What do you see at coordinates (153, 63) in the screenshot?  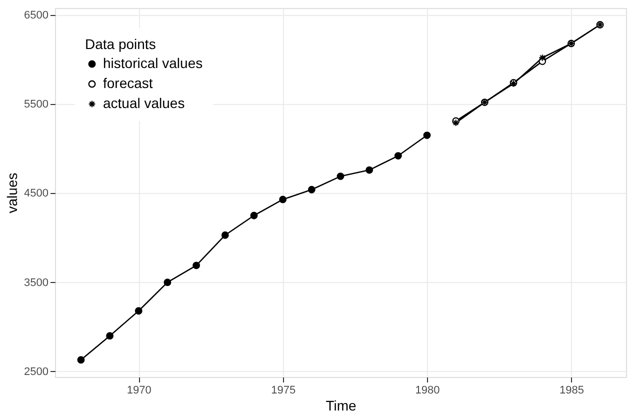 I see `legend-label: historical values` at bounding box center [153, 63].